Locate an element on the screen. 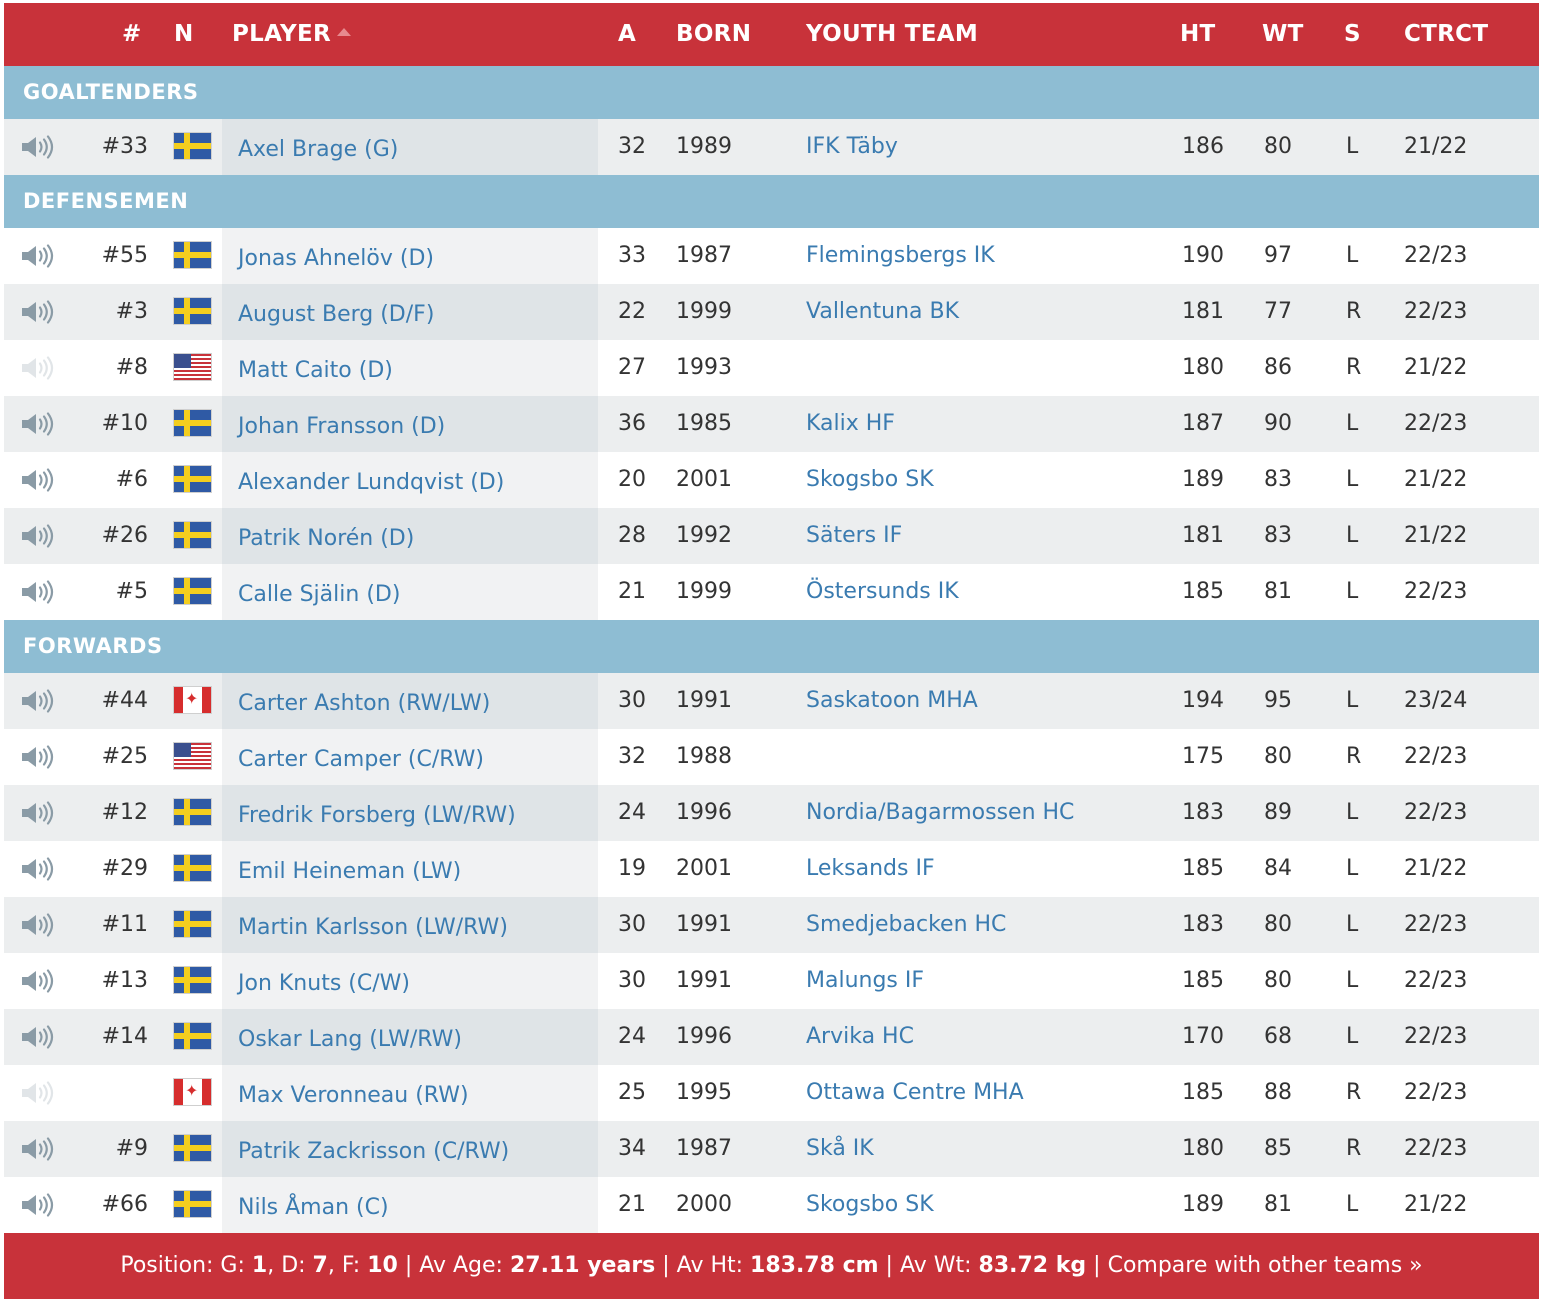  table-row: #8 Matt Caito (D) 27 1993 180 86 R 21/22 is located at coordinates (771, 368).